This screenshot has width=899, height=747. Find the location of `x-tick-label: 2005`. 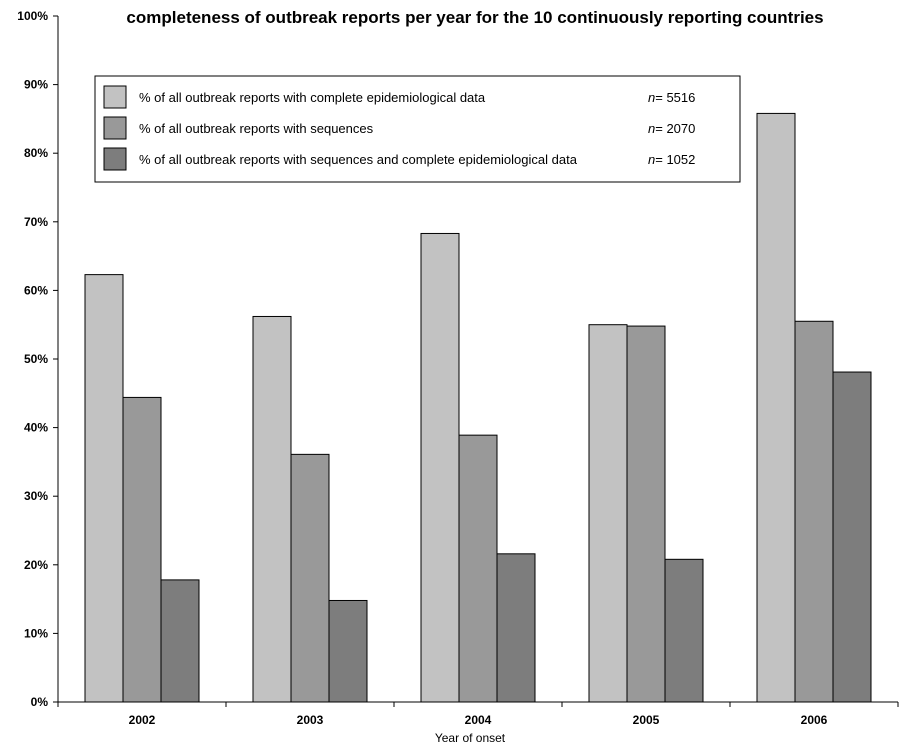

x-tick-label: 2005 is located at coordinates (646, 720).